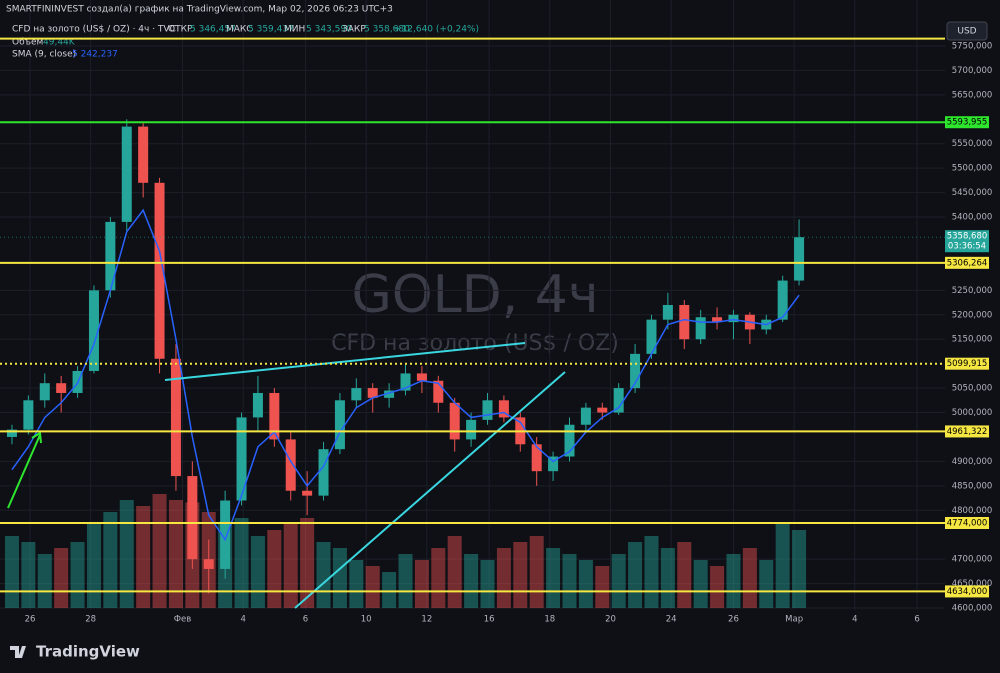  What do you see at coordinates (972, 486) in the screenshot?
I see `y-tick-label: 4850,000` at bounding box center [972, 486].